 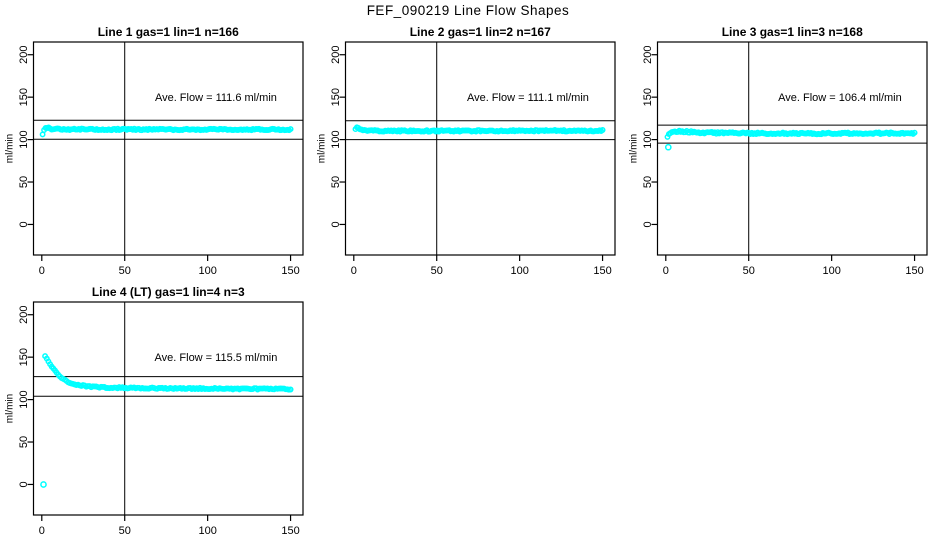 I want to click on ave-flow-annotation: Ave. Flow = 111.1 ml/min, so click(x=528, y=98).